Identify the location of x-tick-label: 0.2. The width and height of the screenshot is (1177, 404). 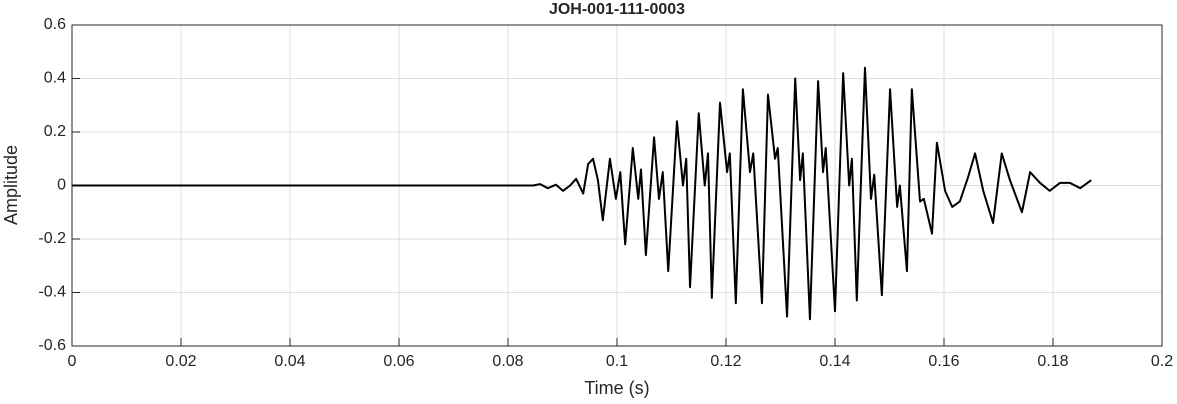
(1162, 361).